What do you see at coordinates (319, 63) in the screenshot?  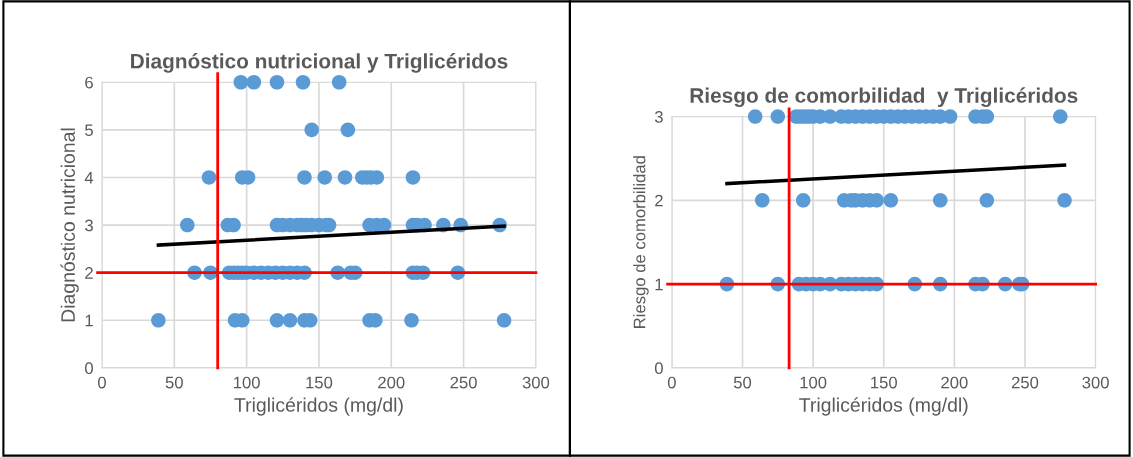 I see `chart-title: Diagnóstico nutricional y Triglicéridos` at bounding box center [319, 63].